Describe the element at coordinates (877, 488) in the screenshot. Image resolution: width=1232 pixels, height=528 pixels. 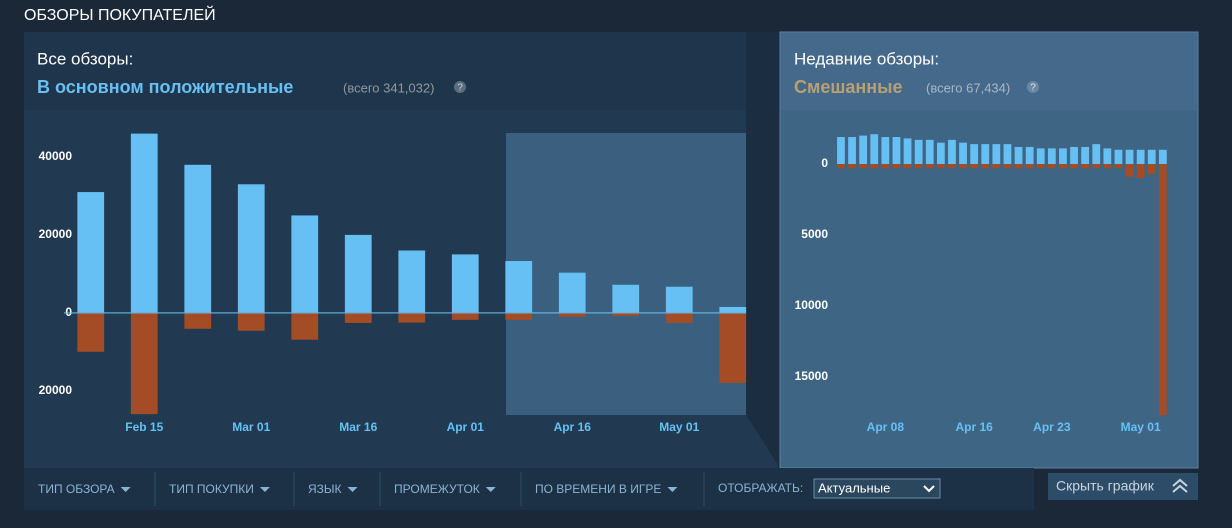
I see `display-select` at that location.